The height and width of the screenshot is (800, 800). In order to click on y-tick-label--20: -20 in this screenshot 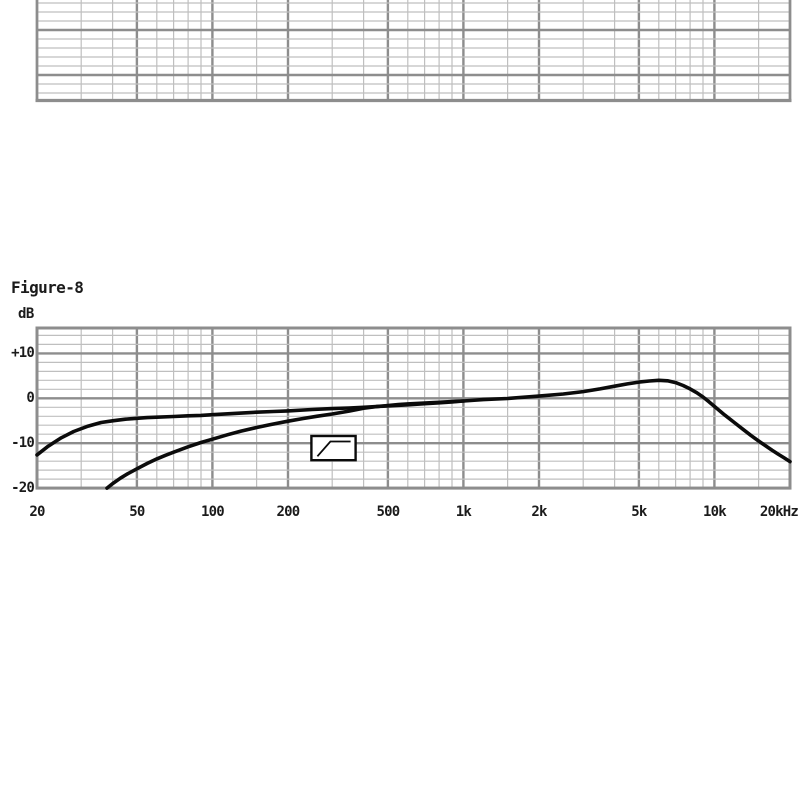, I will do `click(23, 488)`.